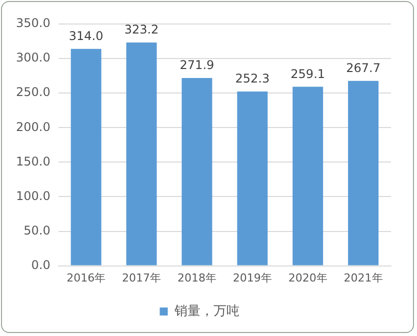 The image size is (417, 336). Describe the element at coordinates (86, 277) in the screenshot. I see `x-tick-label: 2016年` at that location.